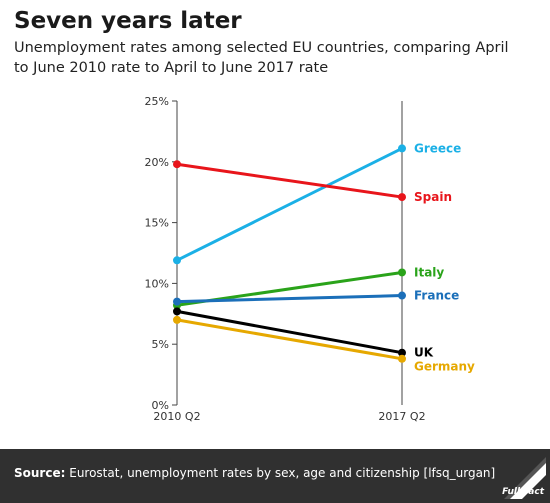  I want to click on y-tick-label: 20%, so click(157, 162).